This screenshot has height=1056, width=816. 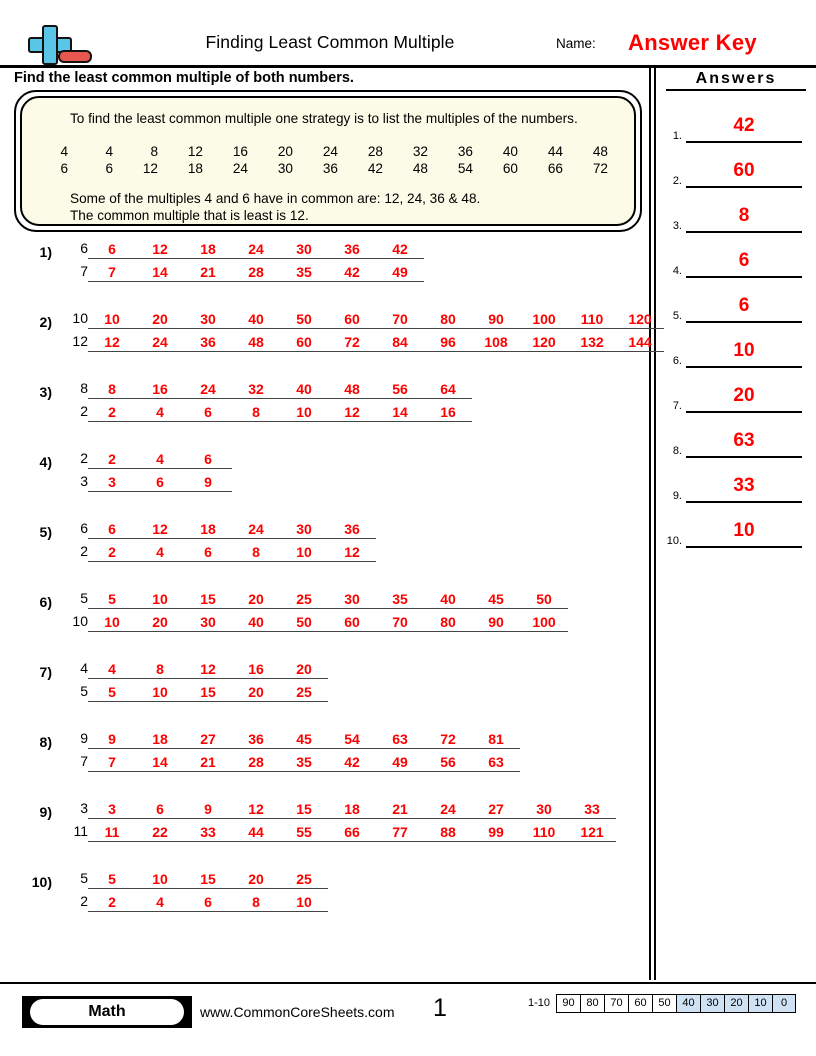 I want to click on multiple-answer-blank: 44, so click(x=256, y=833).